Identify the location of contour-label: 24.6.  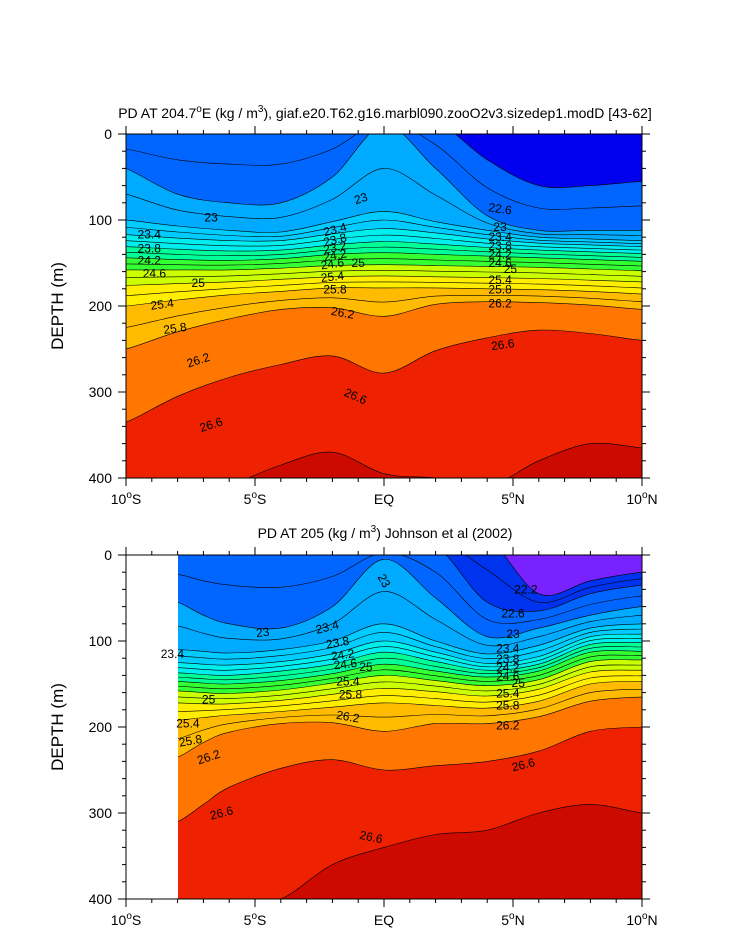
(500, 263).